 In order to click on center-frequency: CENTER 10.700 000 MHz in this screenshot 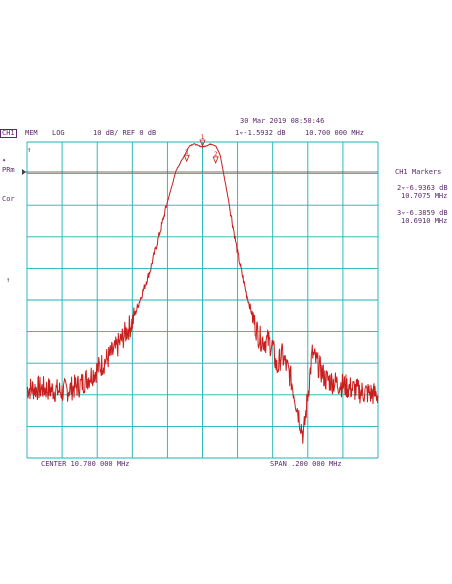, I will do `click(85, 464)`.